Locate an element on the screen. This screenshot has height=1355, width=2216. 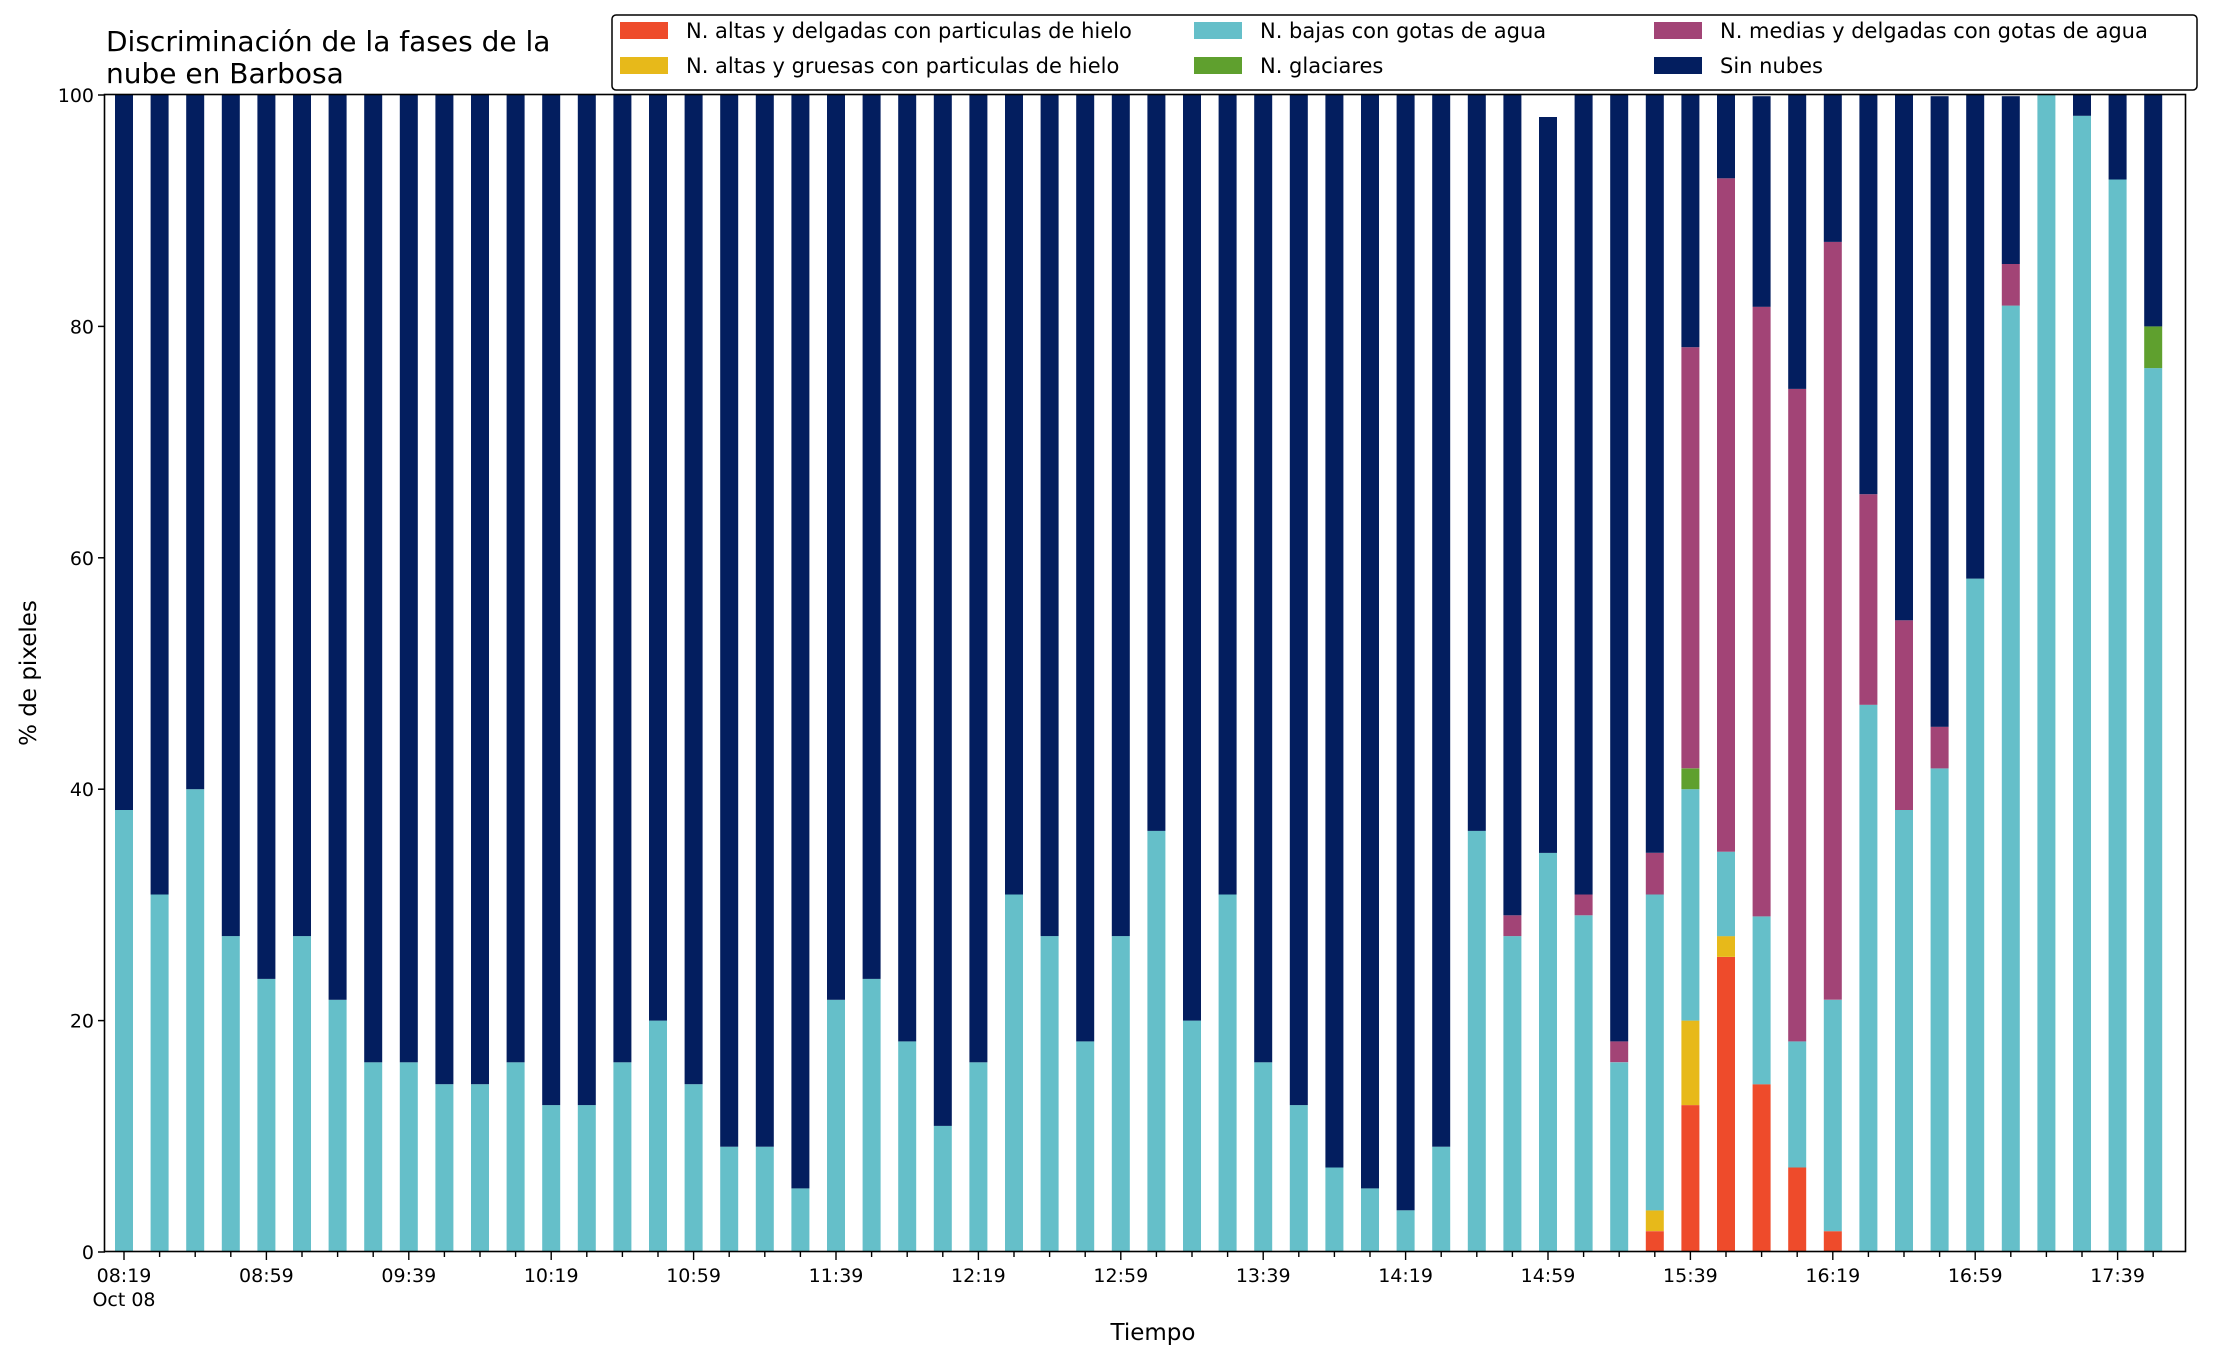
legend-label: N. bajas con gotas de agua is located at coordinates (1403, 31).